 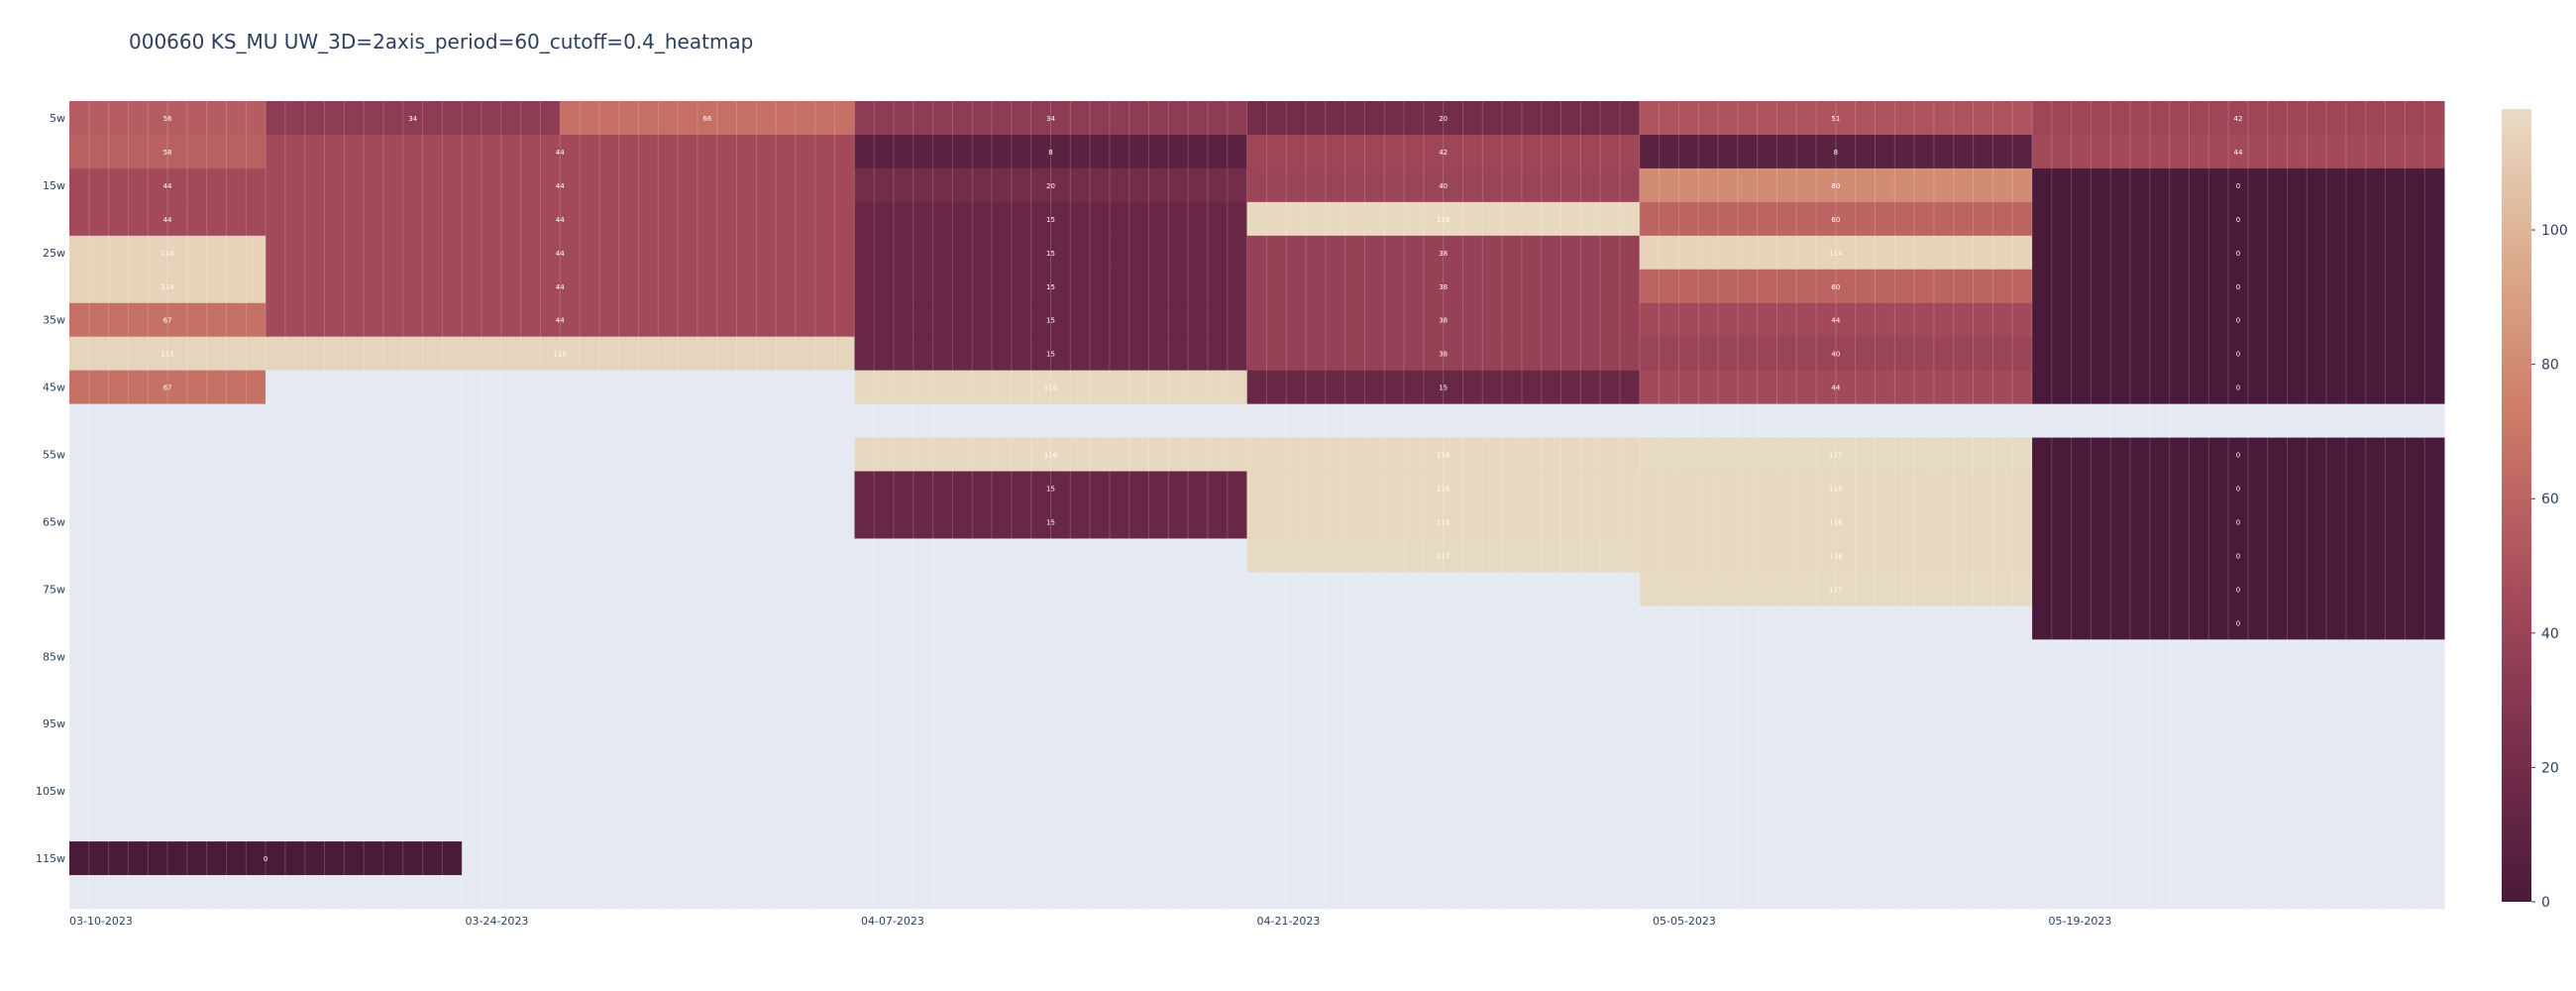 I want to click on heatmap-cell-label: 20, so click(x=1443, y=119).